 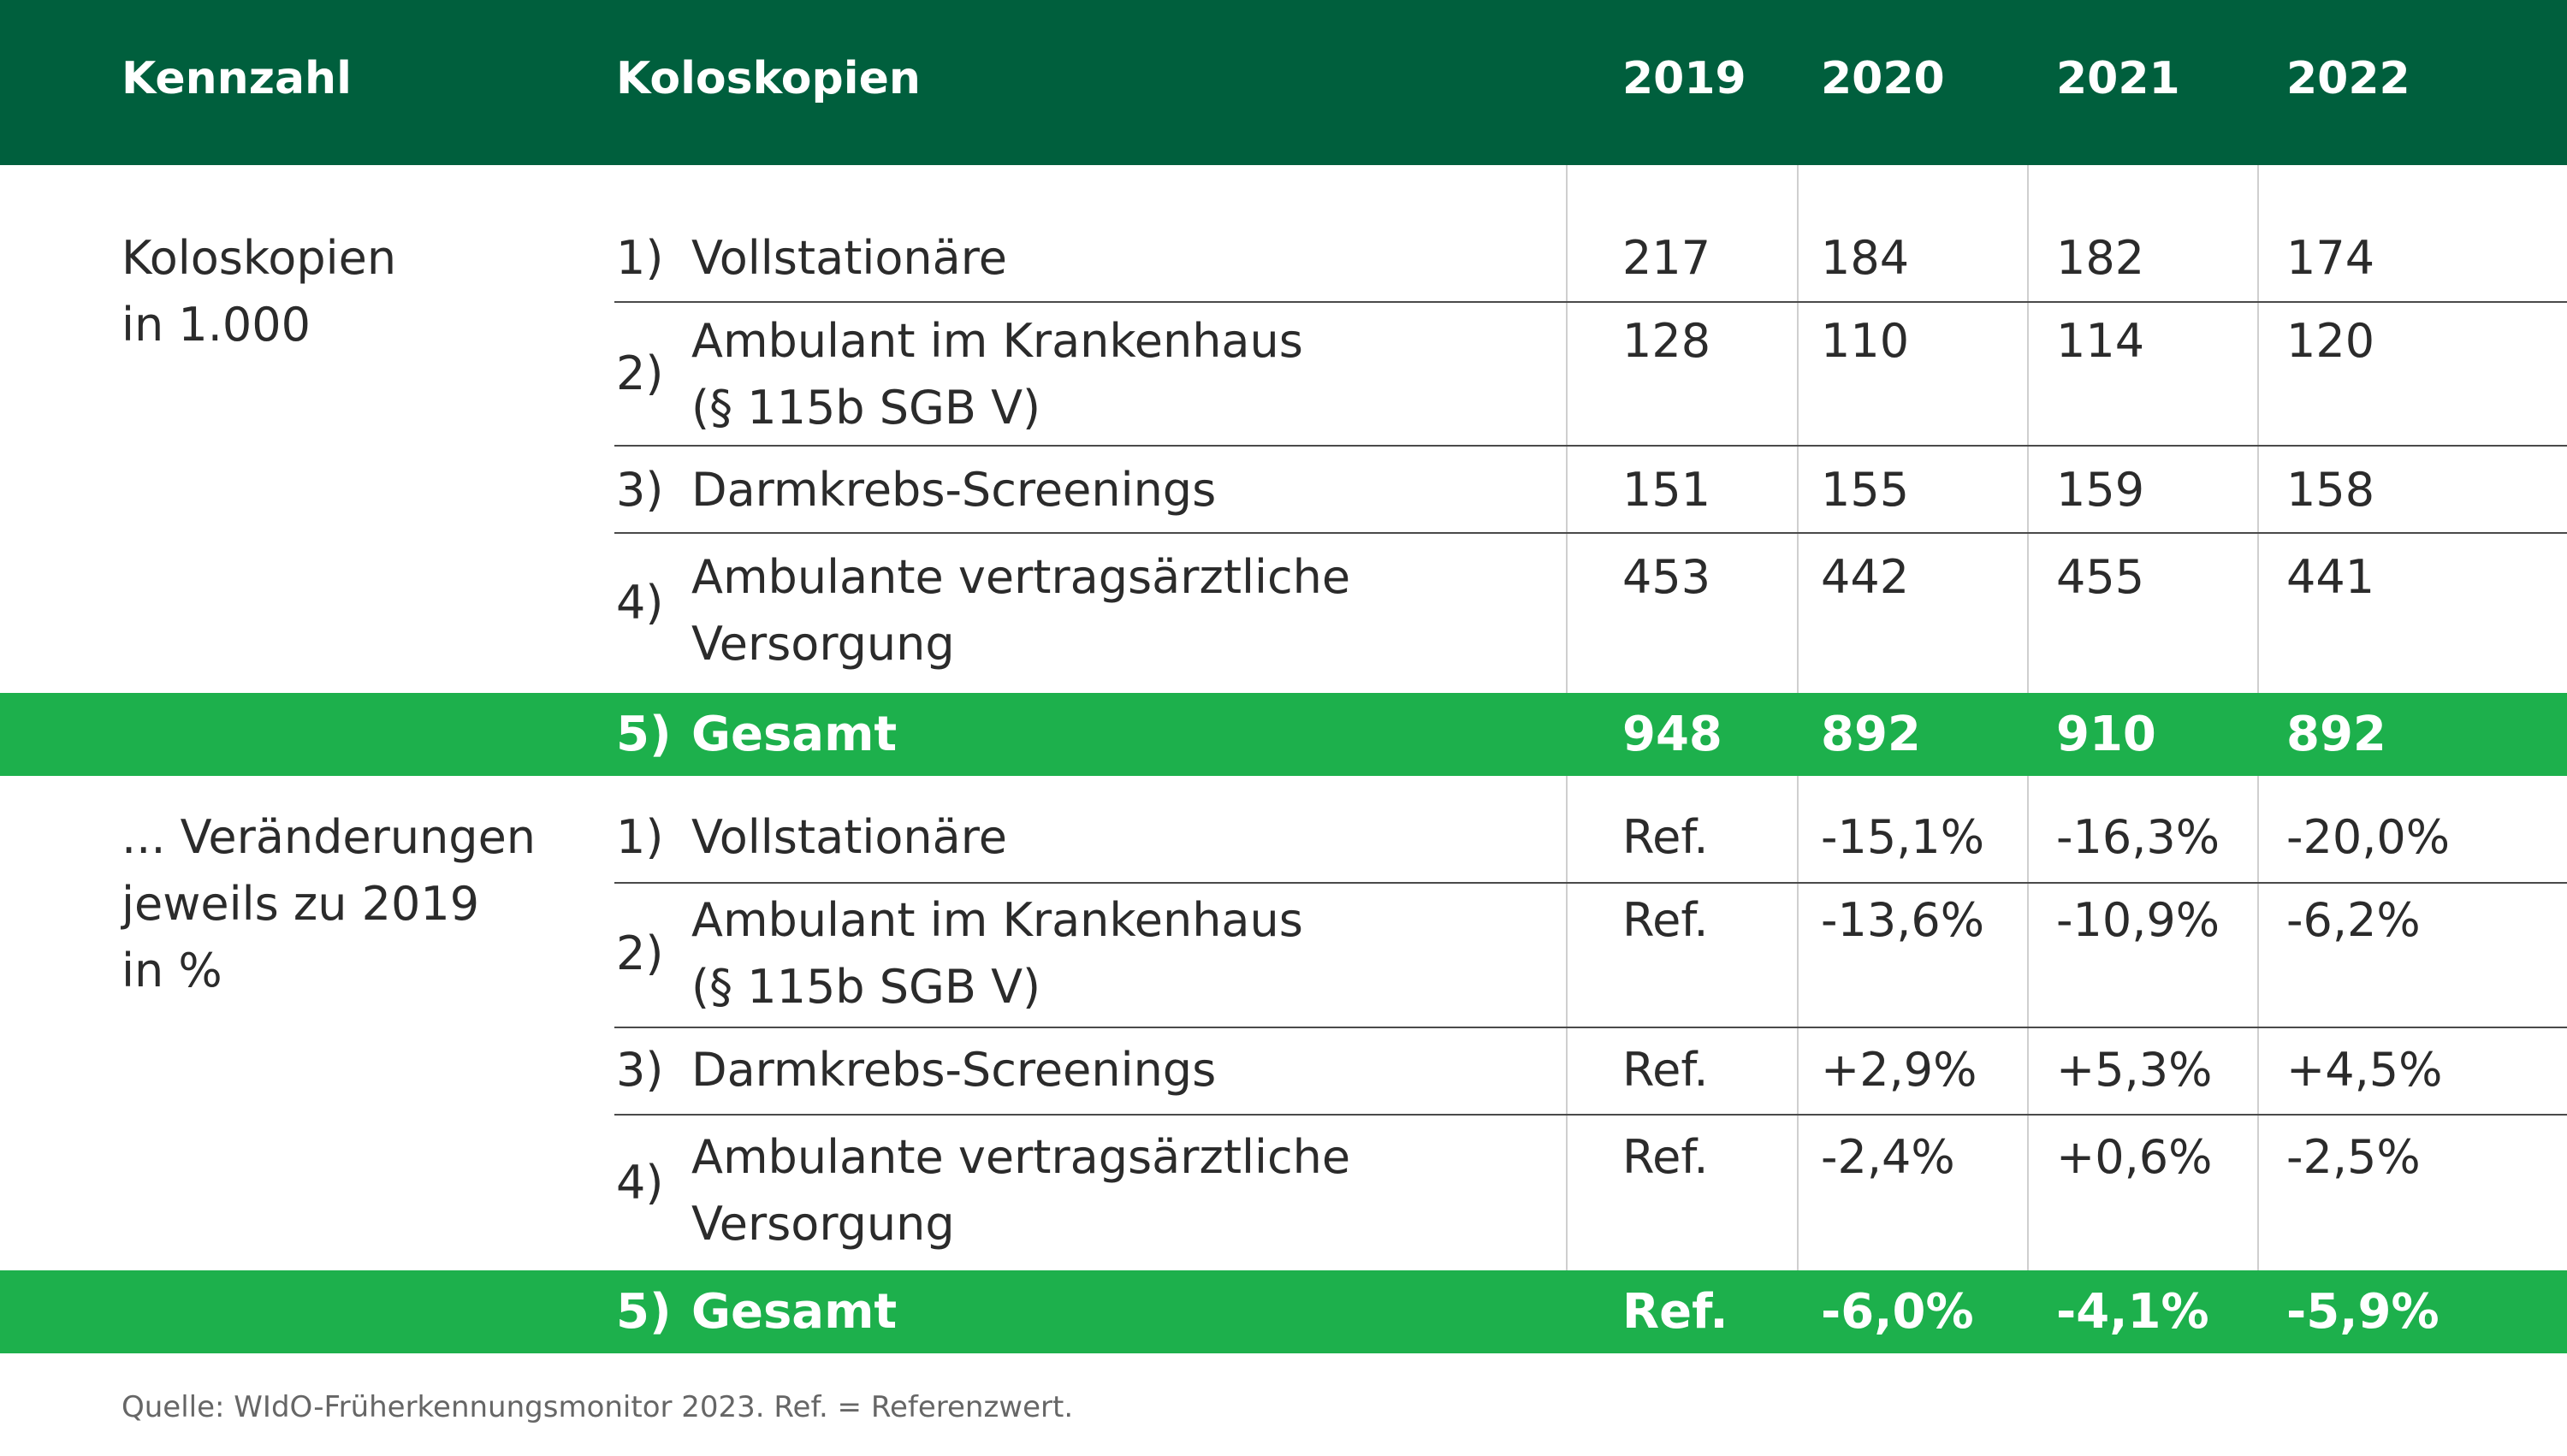 What do you see at coordinates (2330, 258) in the screenshot?
I see `cell-value: 174` at bounding box center [2330, 258].